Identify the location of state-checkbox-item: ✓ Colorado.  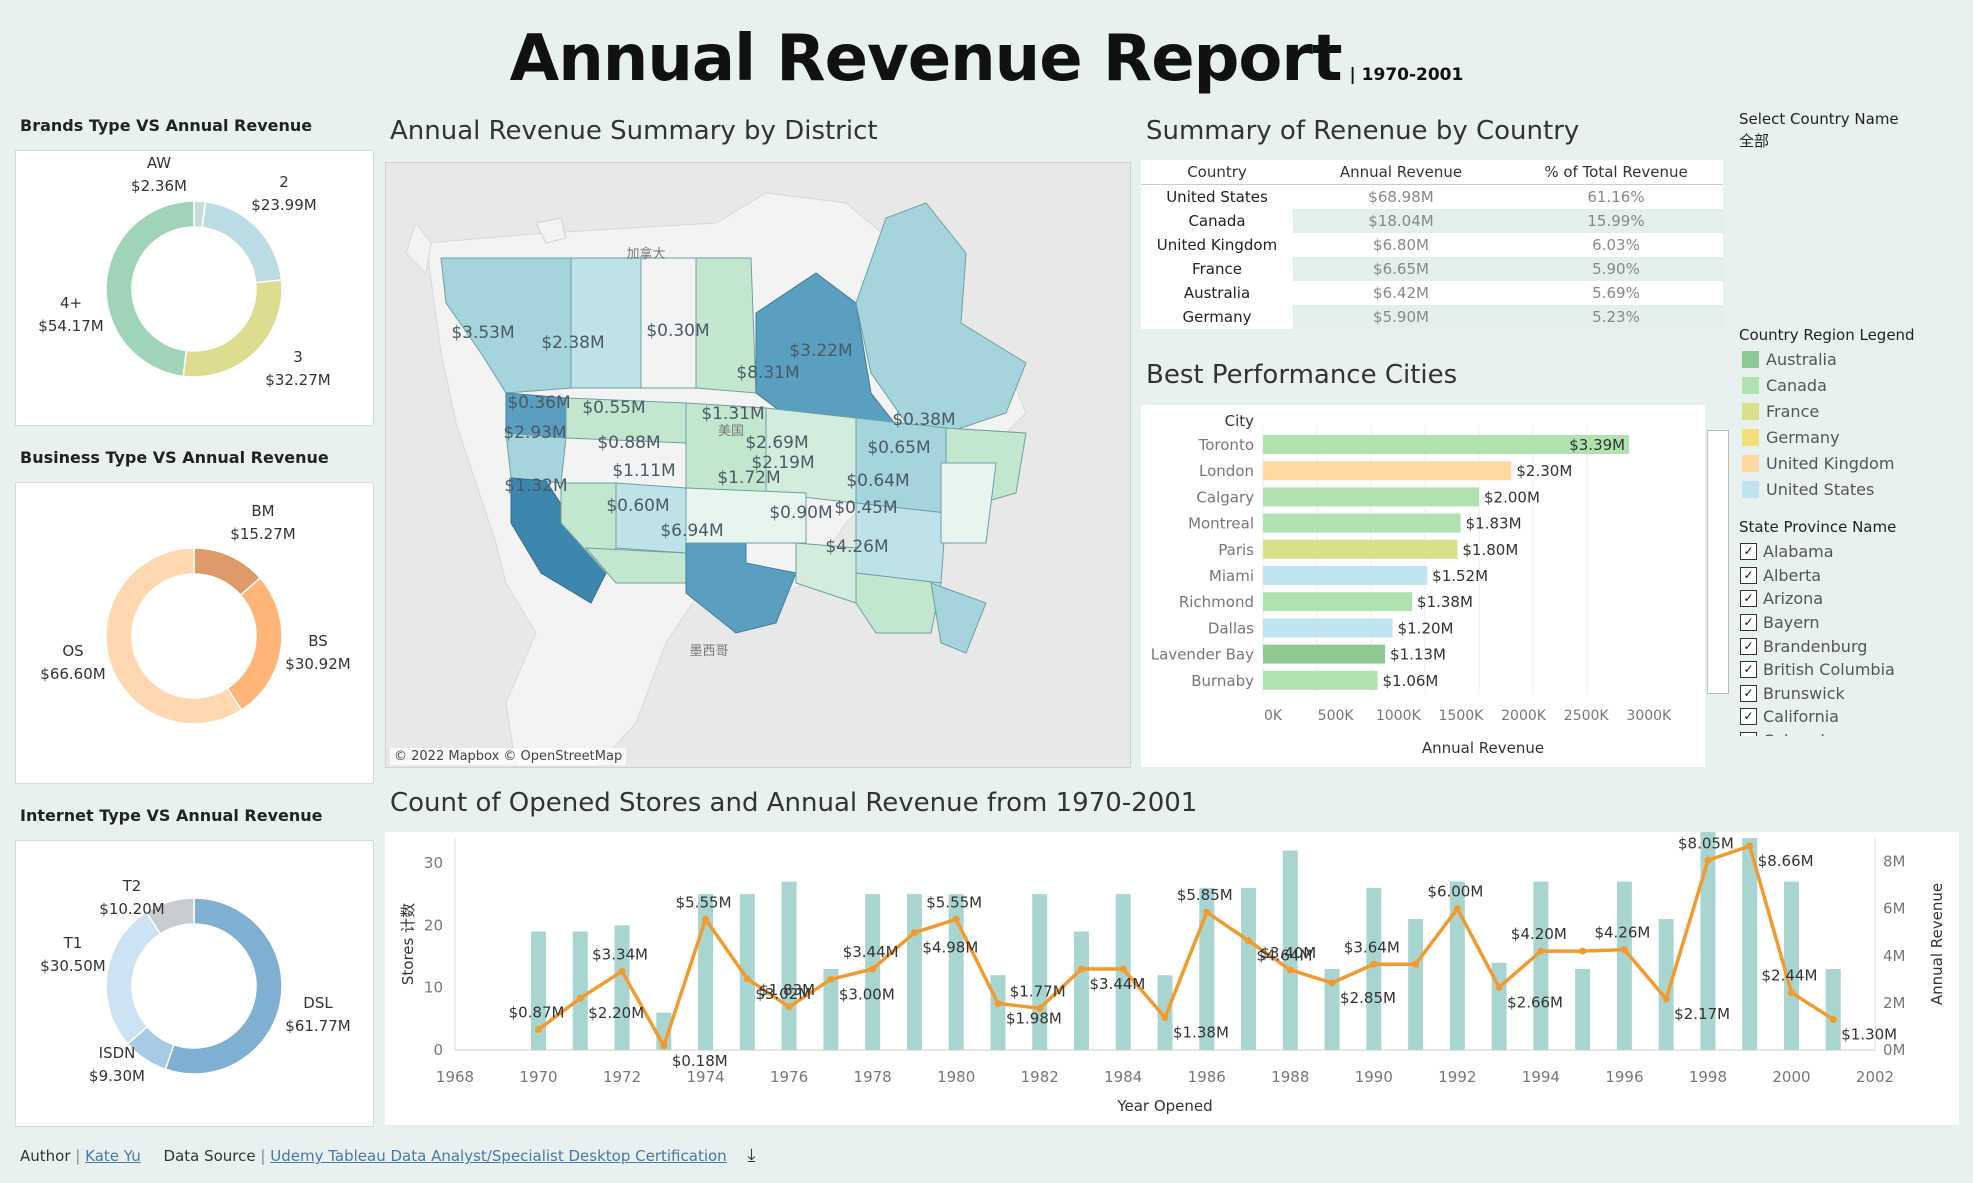
(1850, 732).